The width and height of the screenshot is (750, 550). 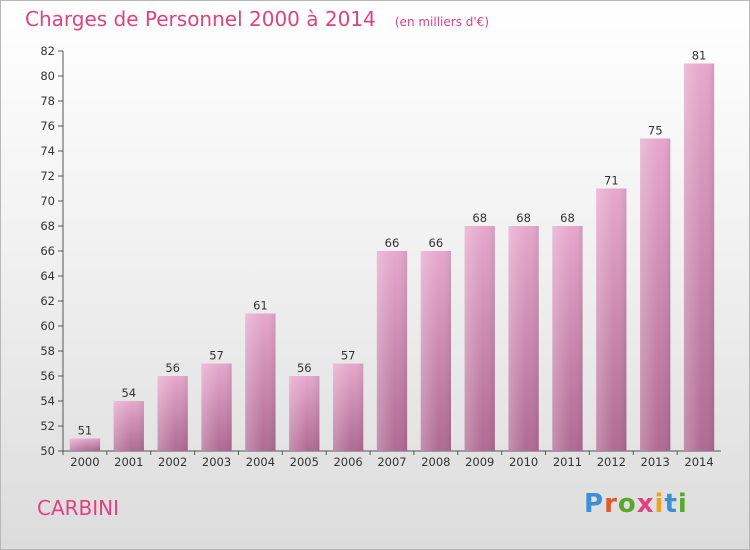 What do you see at coordinates (441, 22) in the screenshot?
I see `chart-subtitle: (en milliers d'€)` at bounding box center [441, 22].